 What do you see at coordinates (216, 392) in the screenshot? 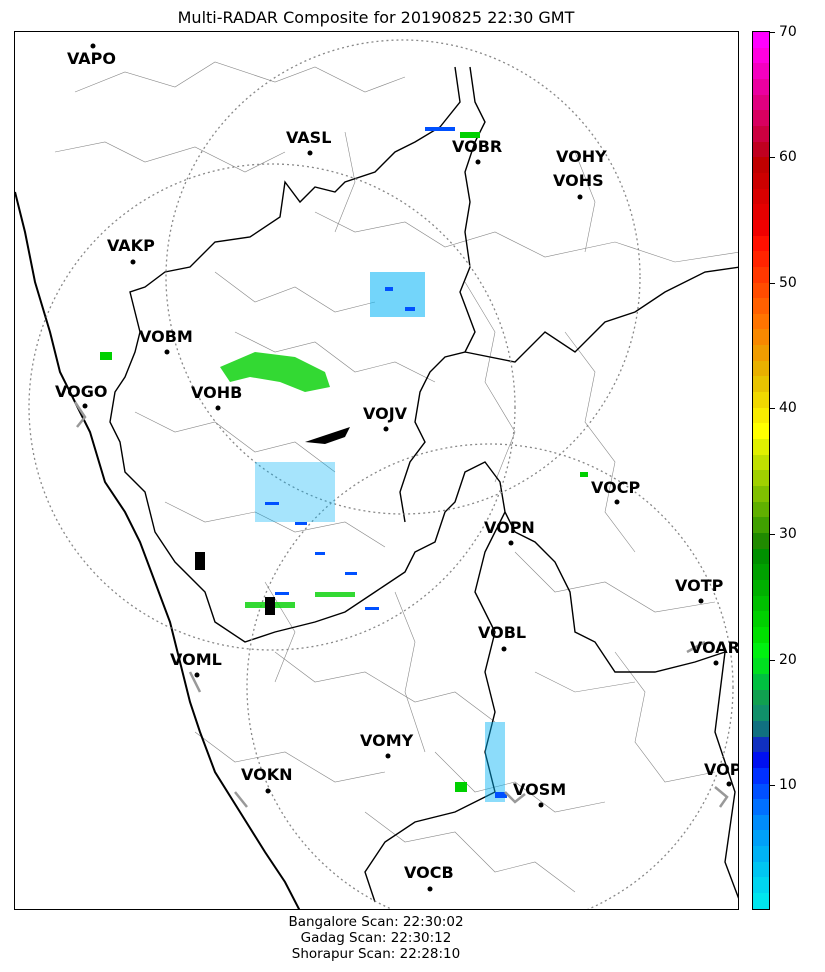
I see `station-label-vohb: VOHB` at bounding box center [216, 392].